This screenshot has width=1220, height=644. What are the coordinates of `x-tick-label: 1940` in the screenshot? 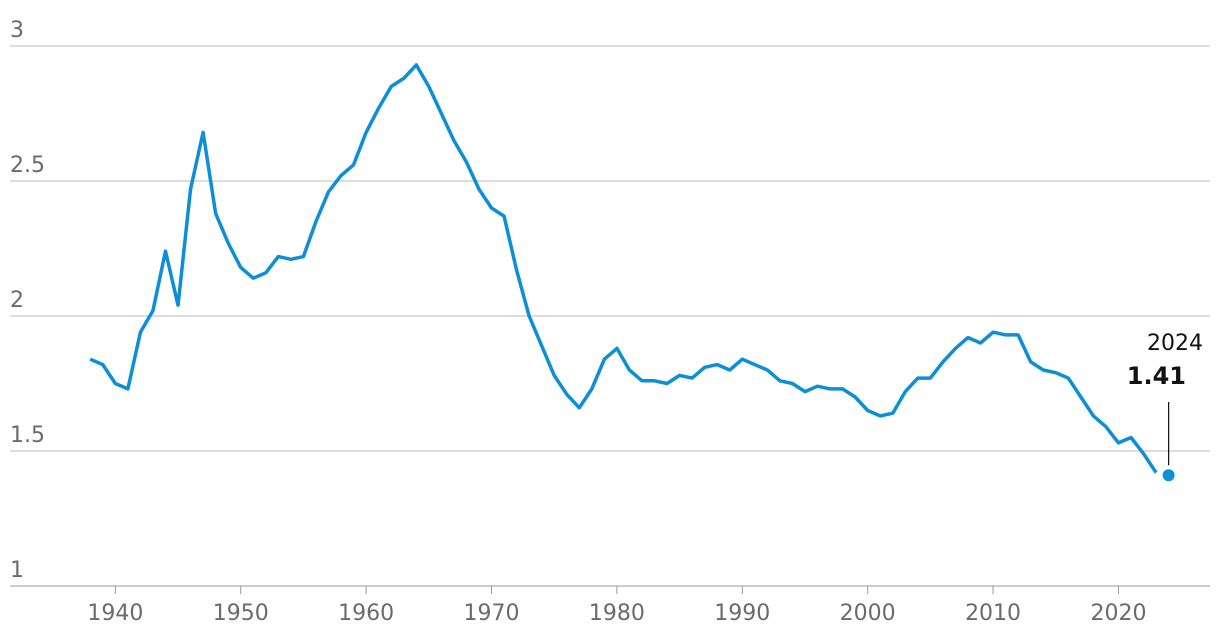 It's located at (115, 613).